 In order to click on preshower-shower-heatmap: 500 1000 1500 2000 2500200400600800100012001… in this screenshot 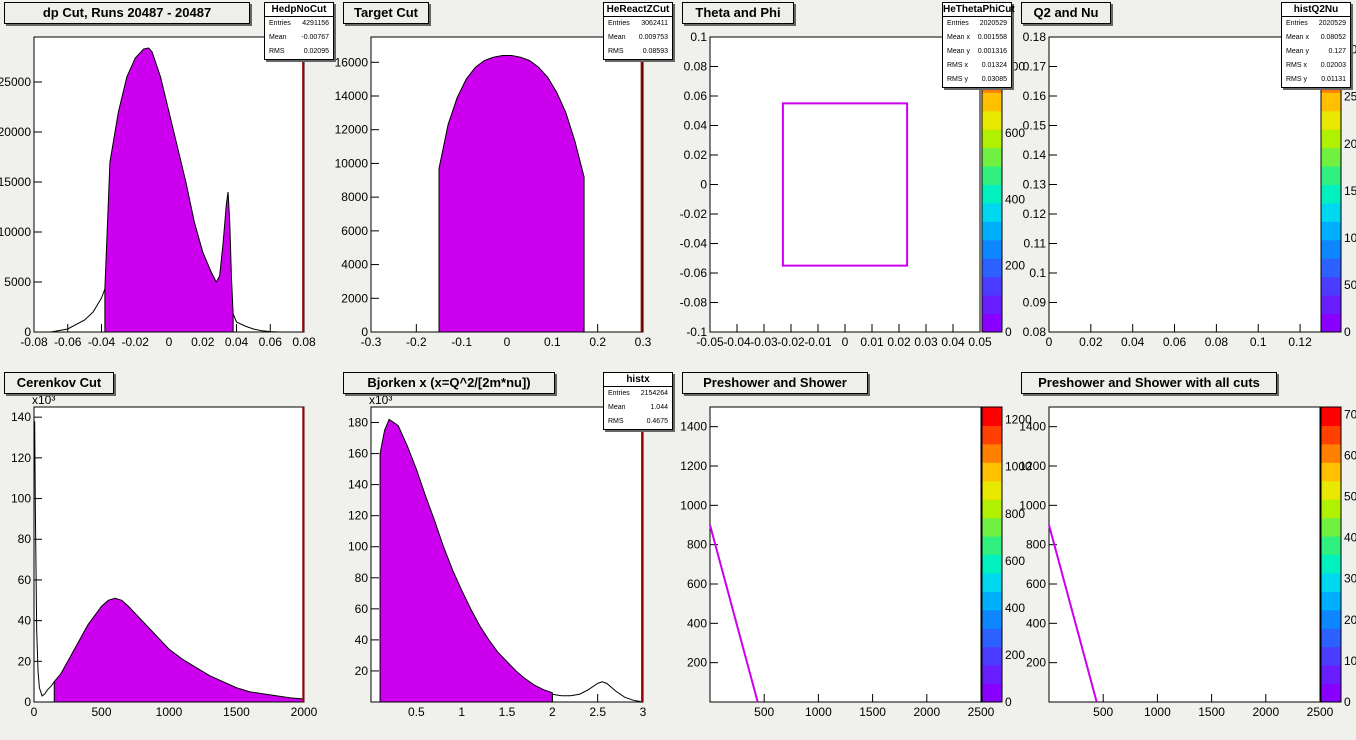, I will do `click(855, 555)`.